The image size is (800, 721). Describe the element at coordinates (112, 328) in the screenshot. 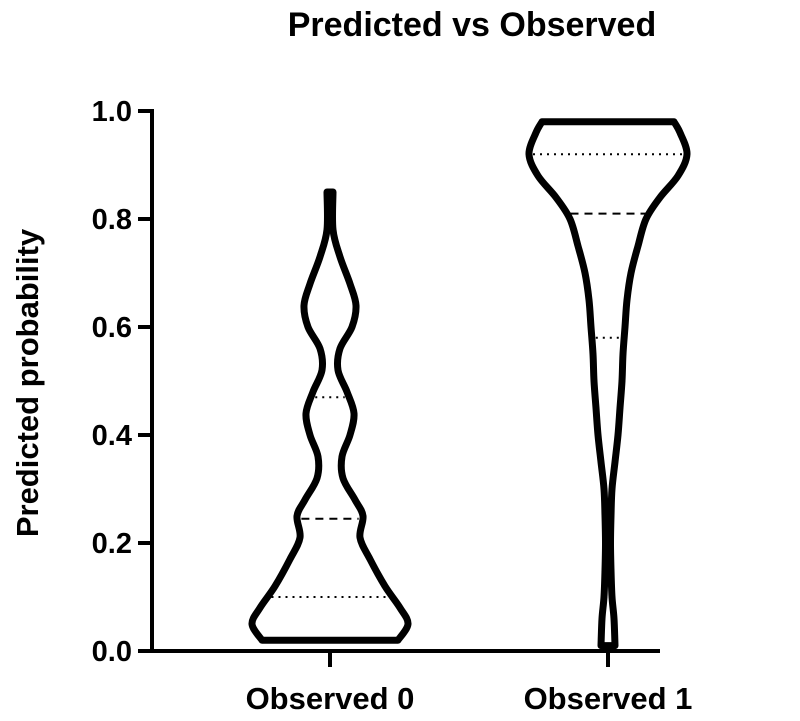

I see `y-tick-label: 0.6` at that location.